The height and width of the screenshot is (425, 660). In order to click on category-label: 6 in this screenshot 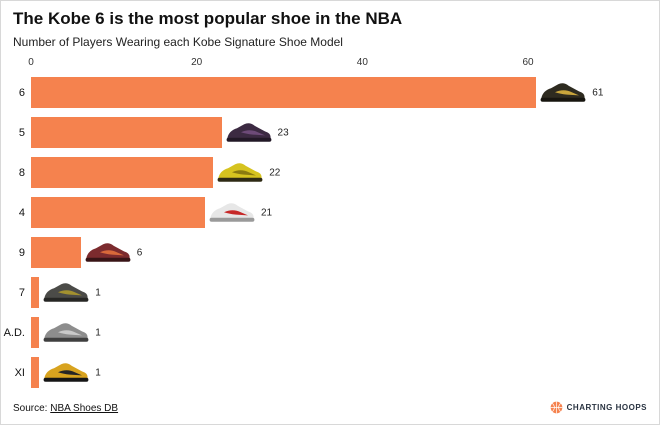, I will do `click(21, 93)`.